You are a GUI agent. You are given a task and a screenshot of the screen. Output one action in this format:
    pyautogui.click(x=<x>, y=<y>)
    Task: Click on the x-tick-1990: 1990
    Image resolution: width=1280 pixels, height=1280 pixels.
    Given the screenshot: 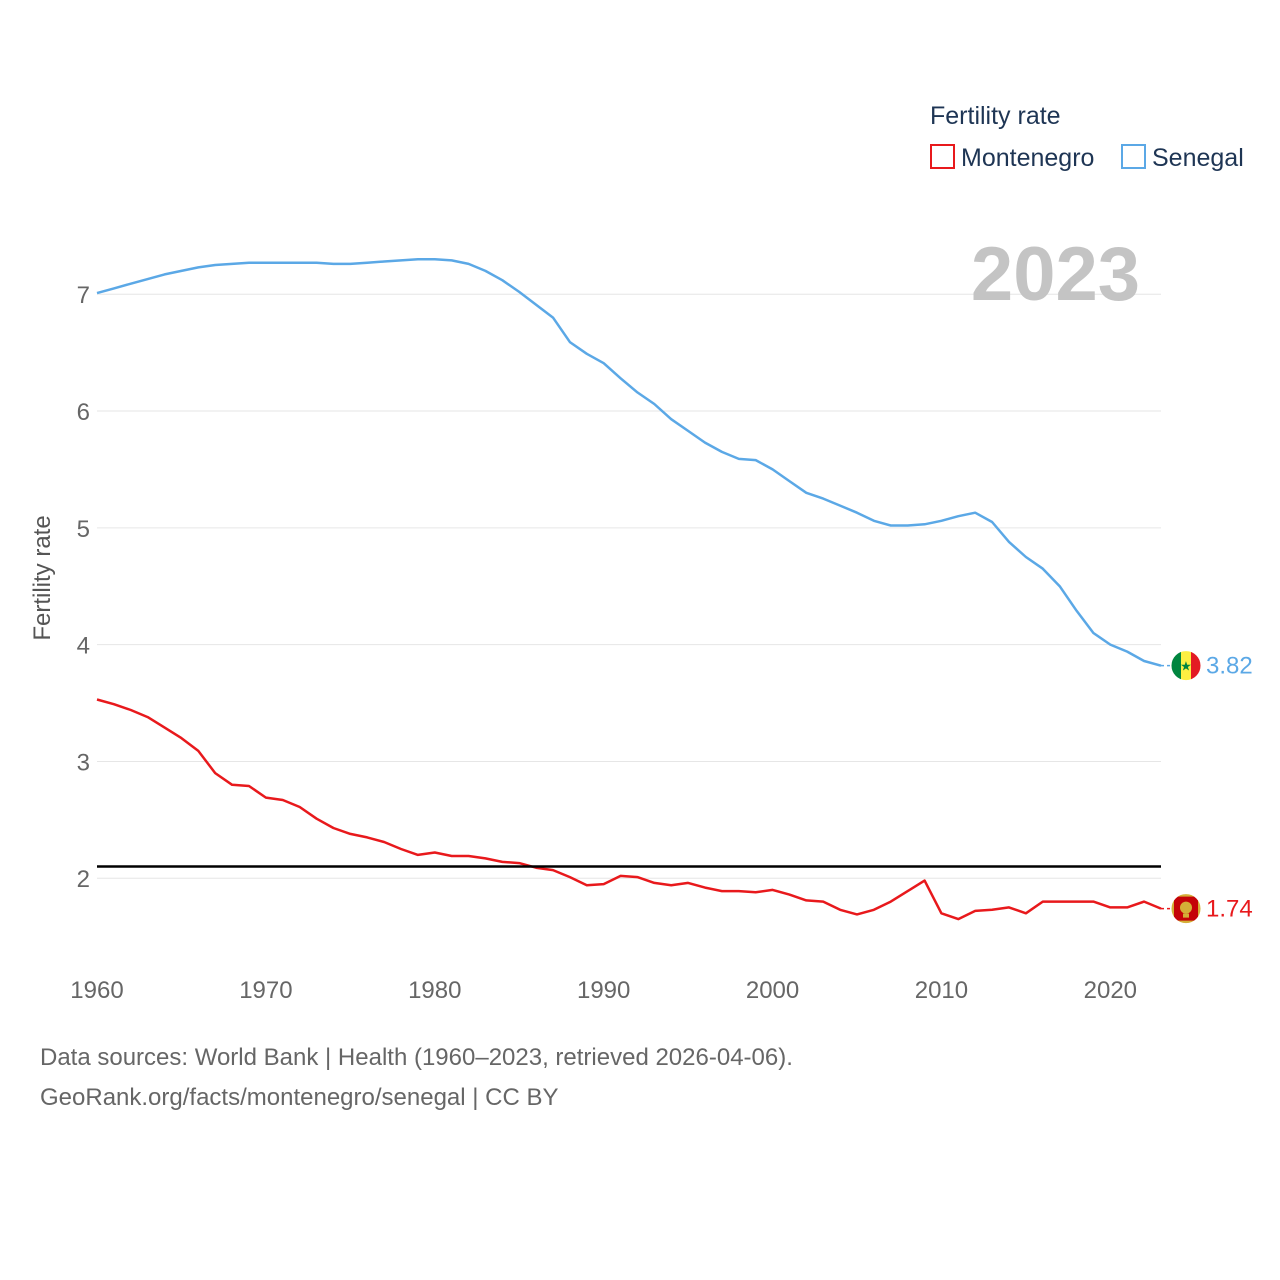 What is the action you would take?
    pyautogui.click(x=603, y=990)
    